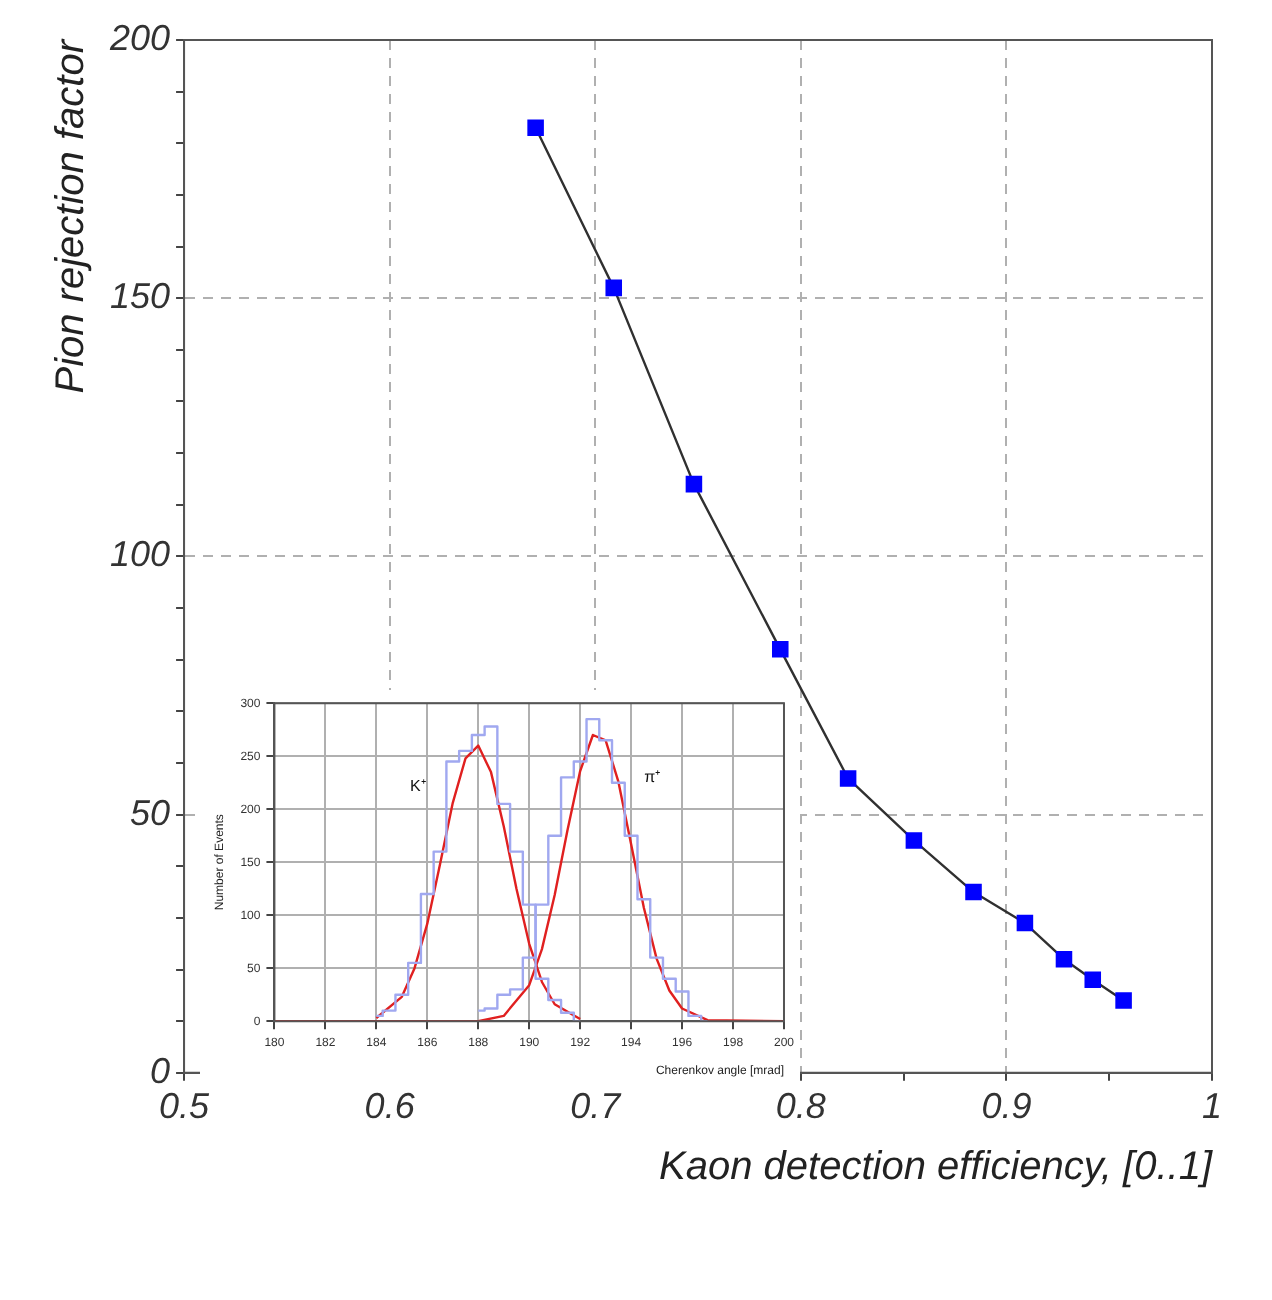 This screenshot has width=1272, height=1300. What do you see at coordinates (418, 786) in the screenshot?
I see `series-label: K⁺` at bounding box center [418, 786].